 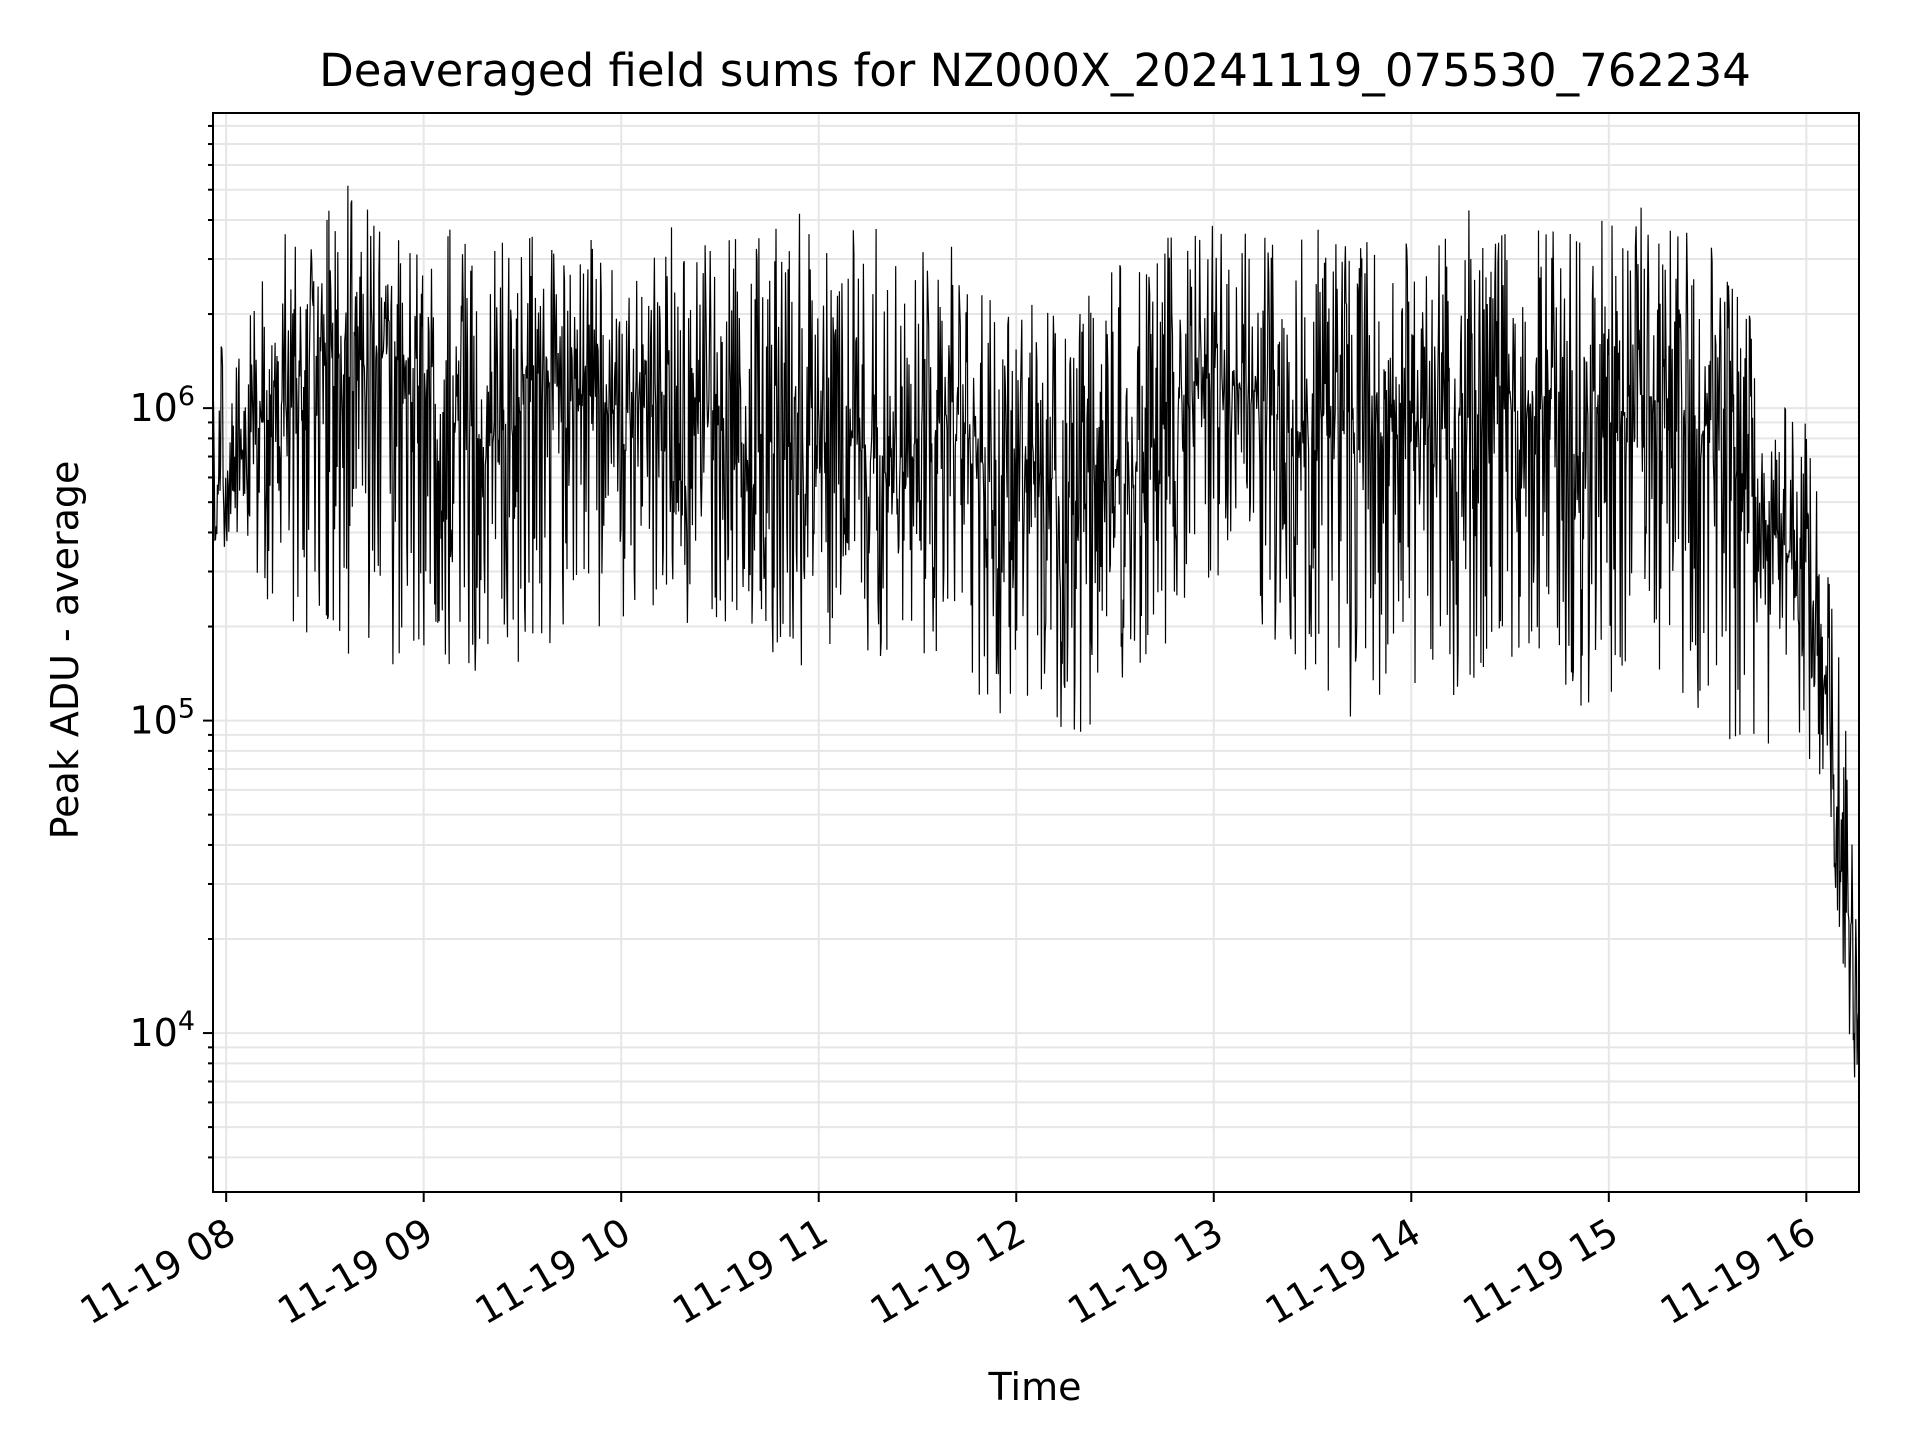 What do you see at coordinates (162, 718) in the screenshot?
I see `y-tick-label: 105` at bounding box center [162, 718].